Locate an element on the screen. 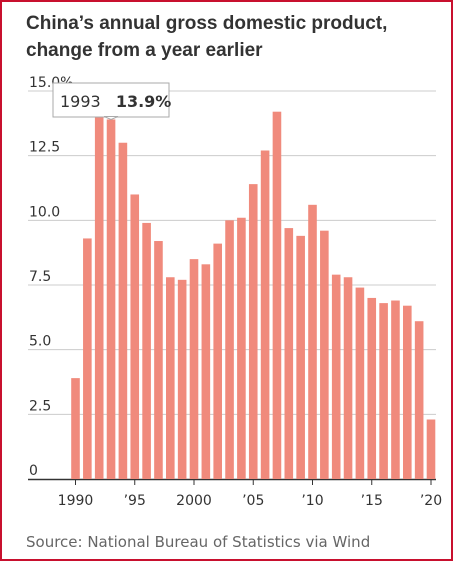 The width and height of the screenshot is (453, 561). x-tick-label: ’15 is located at coordinates (372, 501).